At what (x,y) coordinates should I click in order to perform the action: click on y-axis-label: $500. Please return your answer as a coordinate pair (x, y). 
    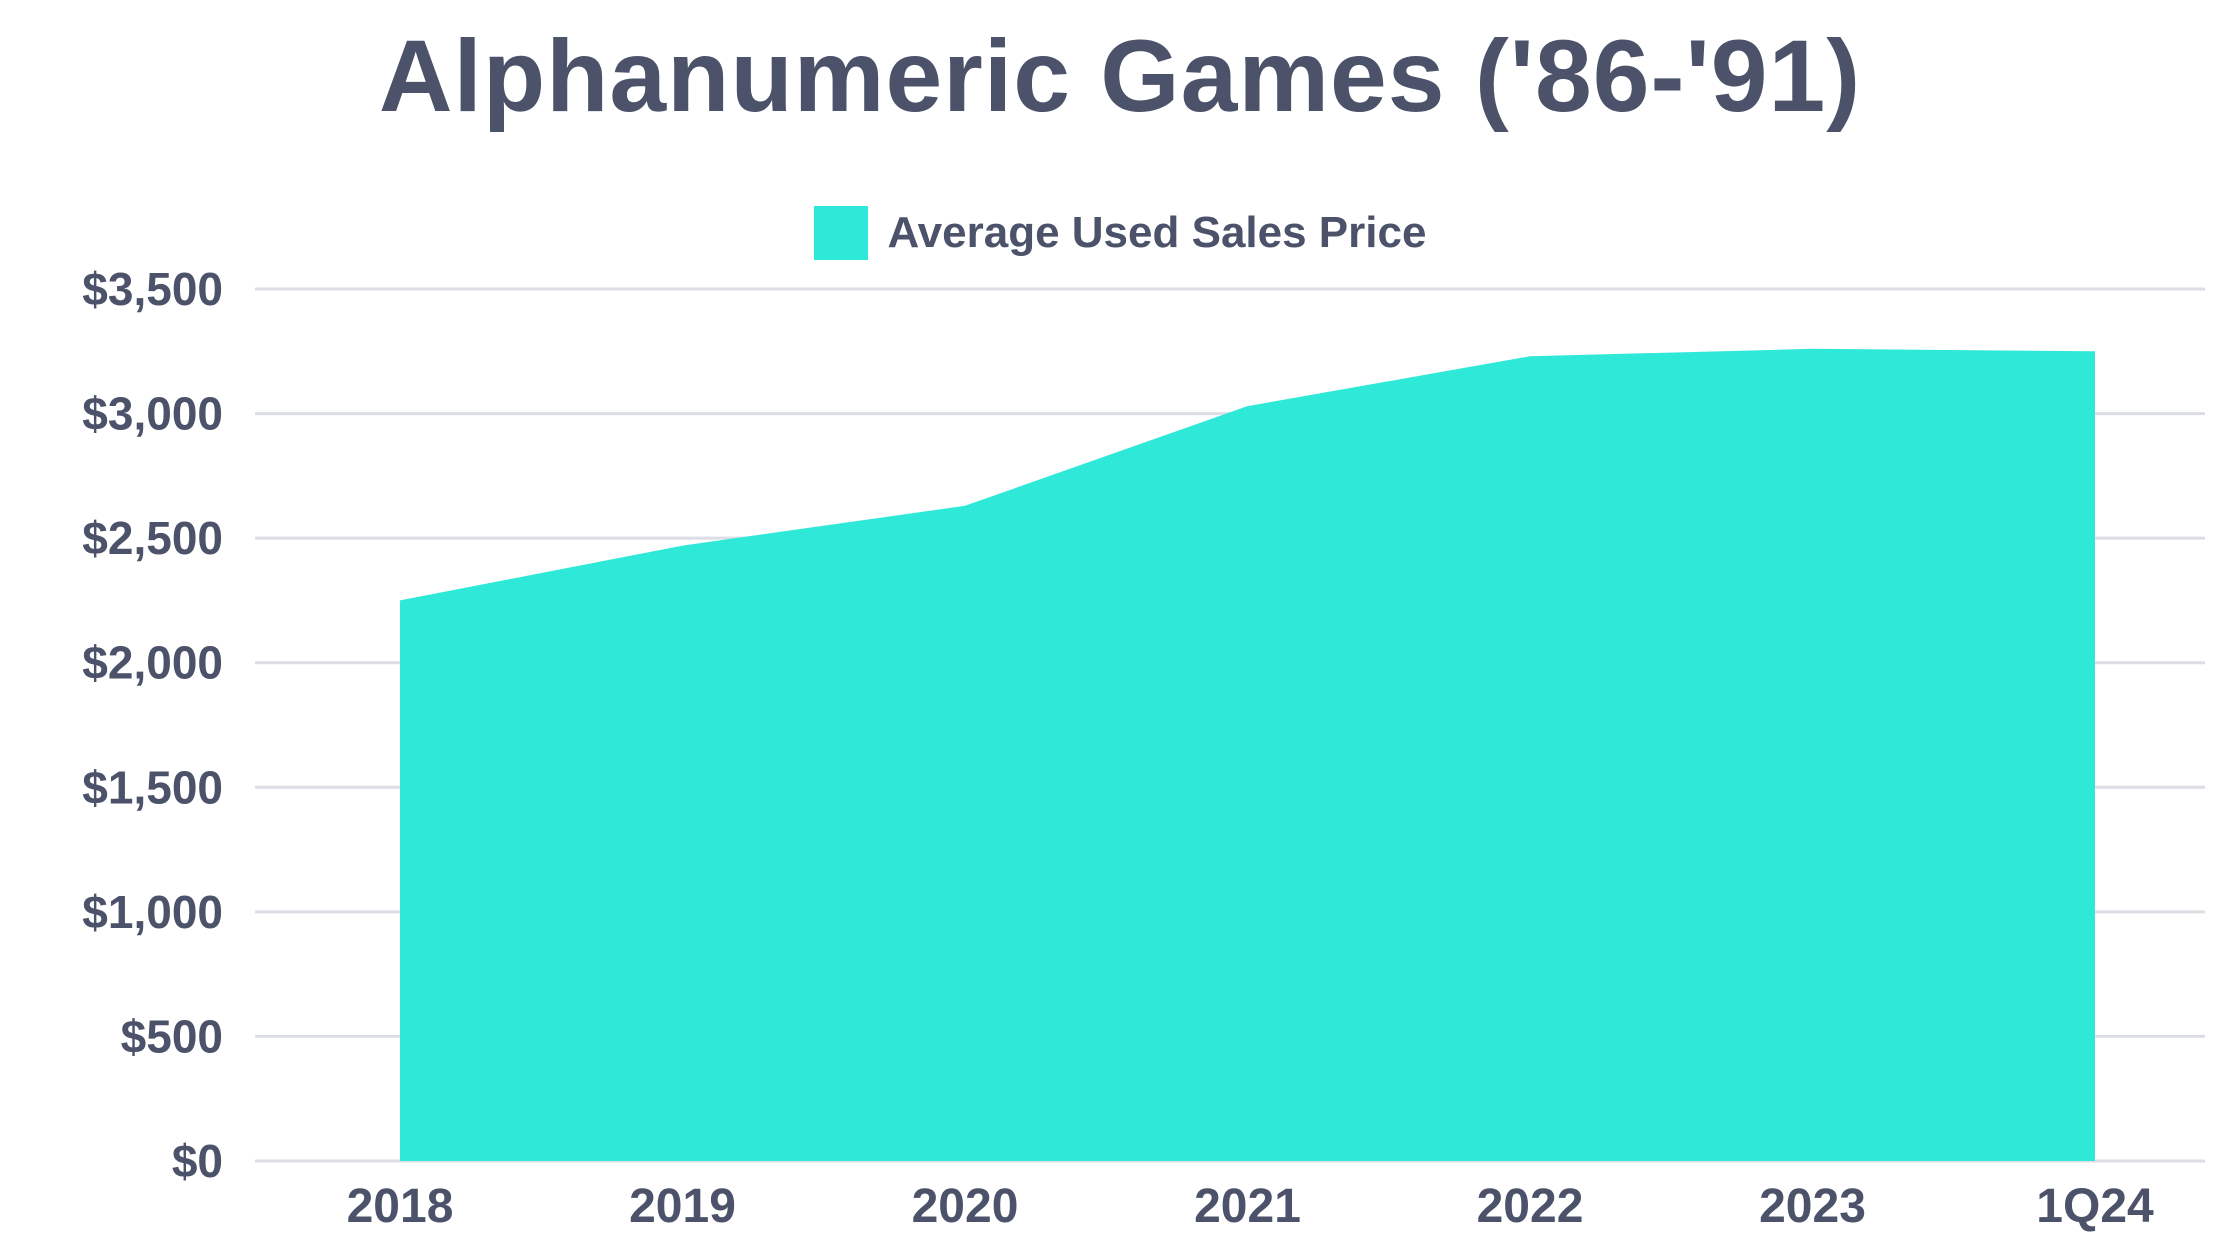
    Looking at the image, I should click on (172, 1036).